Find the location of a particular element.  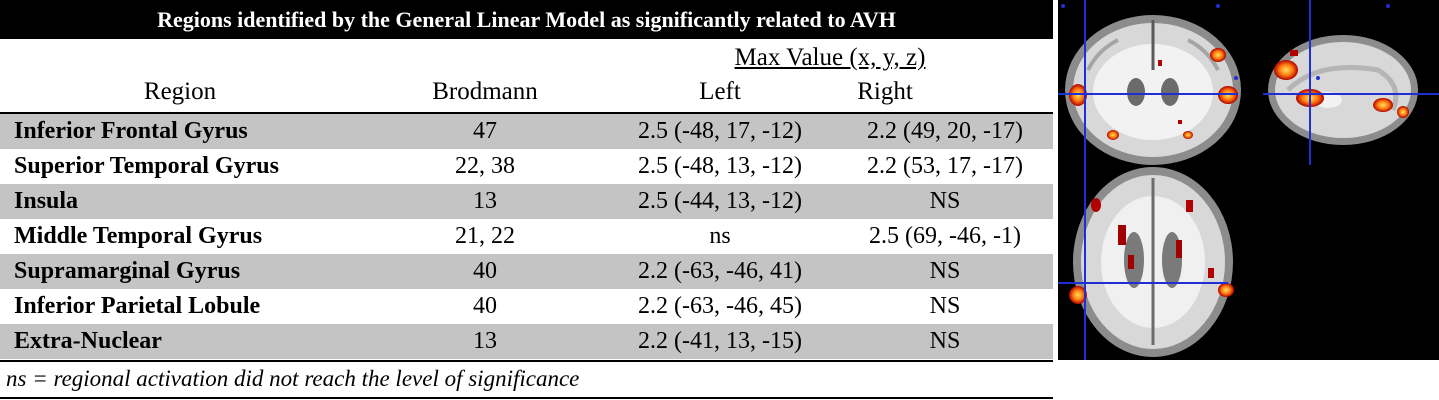

left-value-cell: 2.5 (-44, 13, -12) is located at coordinates (720, 201).